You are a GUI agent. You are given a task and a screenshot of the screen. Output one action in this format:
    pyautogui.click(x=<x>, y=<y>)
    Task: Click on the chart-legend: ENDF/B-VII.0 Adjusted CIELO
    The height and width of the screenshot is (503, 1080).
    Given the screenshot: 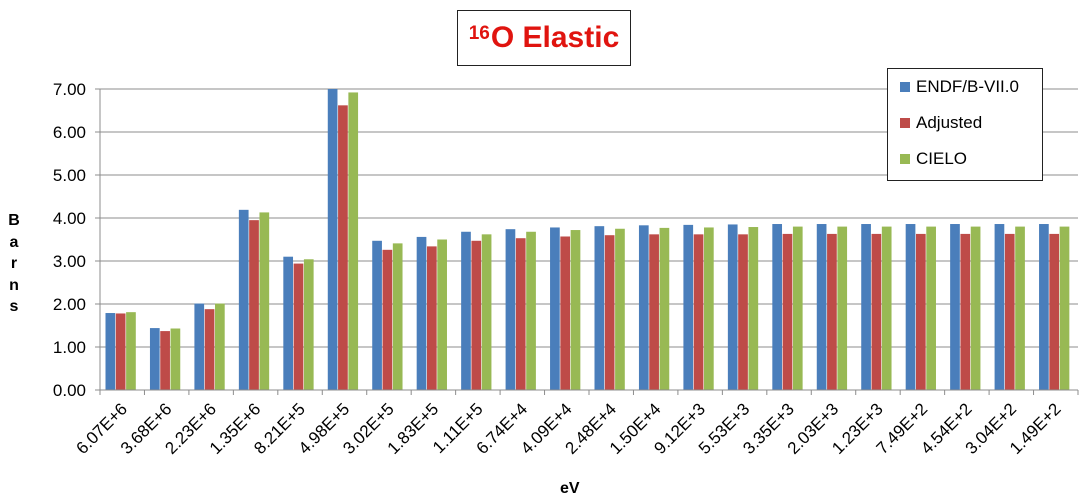 What is the action you would take?
    pyautogui.click(x=965, y=124)
    